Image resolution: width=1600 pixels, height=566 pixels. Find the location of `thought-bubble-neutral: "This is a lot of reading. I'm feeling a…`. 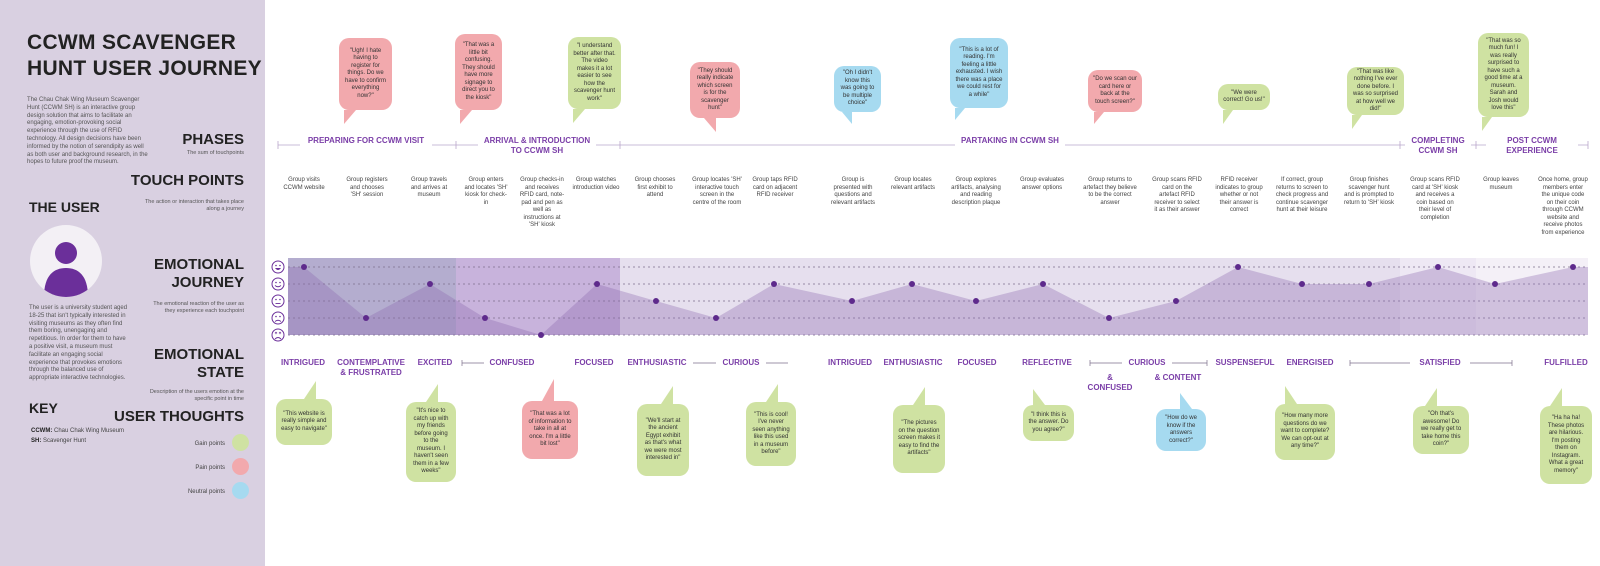

thought-bubble-neutral: "This is a lot of reading. I'm feeling a… is located at coordinates (979, 79).